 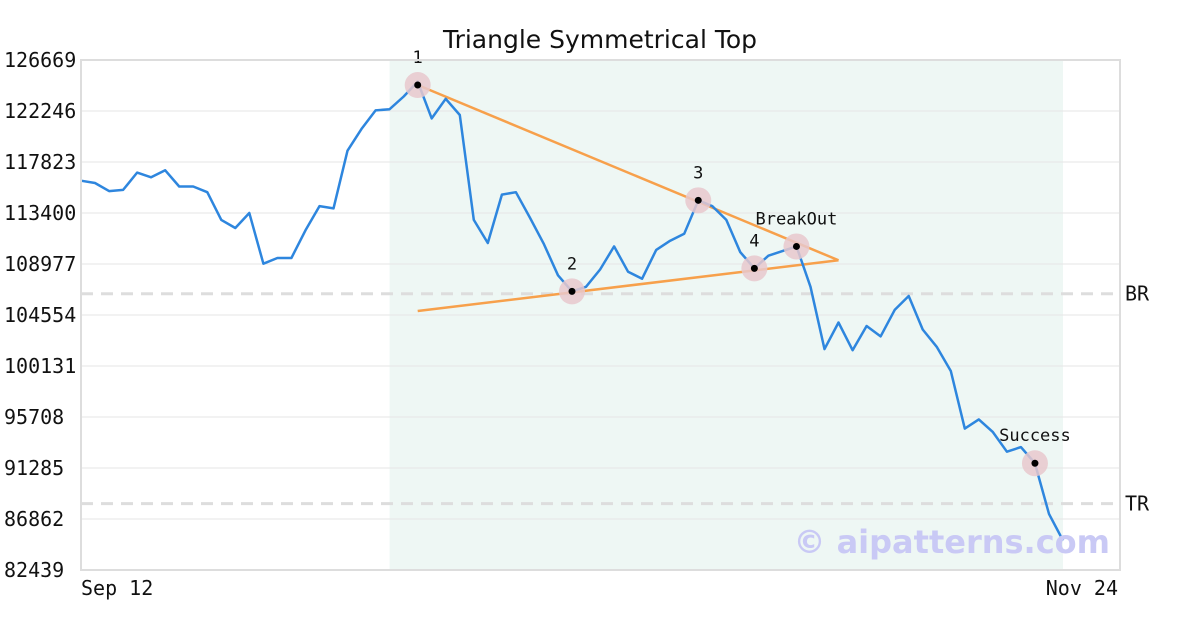 I want to click on marker-label-breakout: BreakOut, so click(x=797, y=219).